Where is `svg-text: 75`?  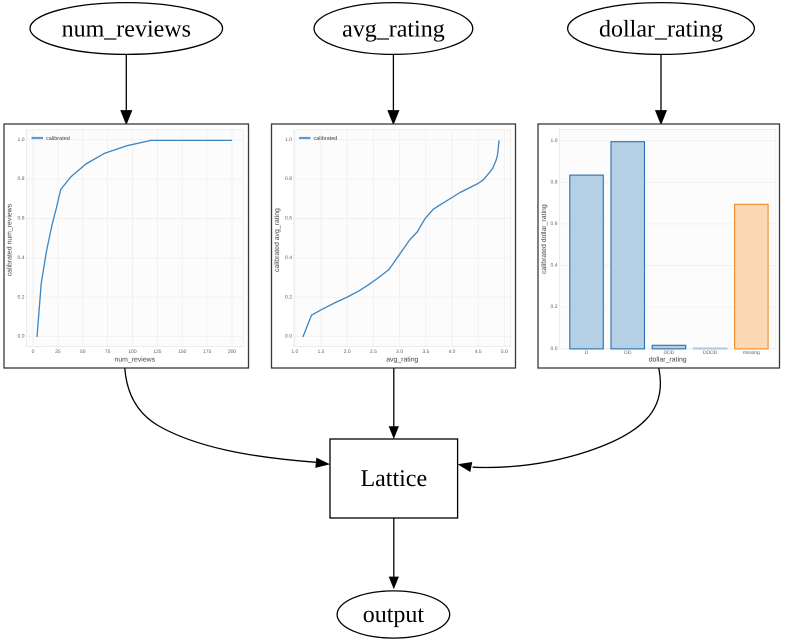 svg-text: 75 is located at coordinates (108, 352).